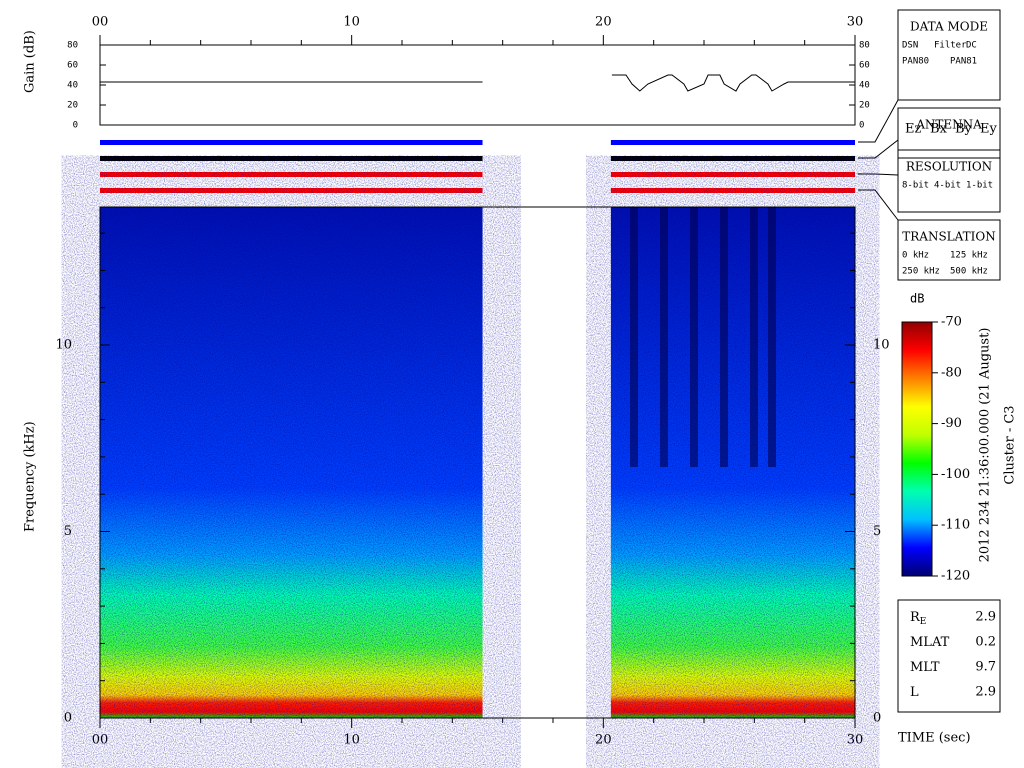  Describe the element at coordinates (947, 186) in the screenshot. I see `legend-item: 4-bit` at that location.